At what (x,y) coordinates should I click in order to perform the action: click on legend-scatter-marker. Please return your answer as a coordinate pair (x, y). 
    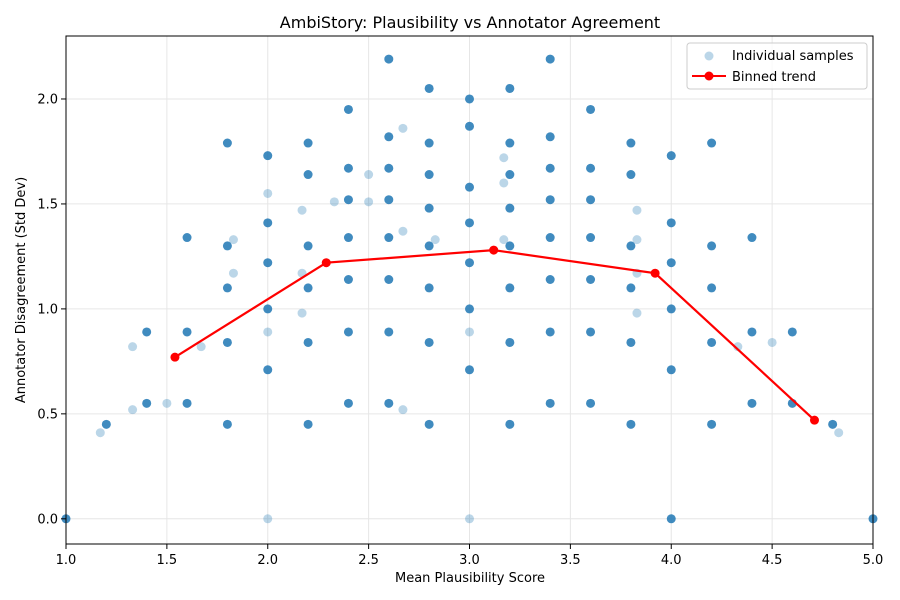
    Looking at the image, I should click on (709, 56).